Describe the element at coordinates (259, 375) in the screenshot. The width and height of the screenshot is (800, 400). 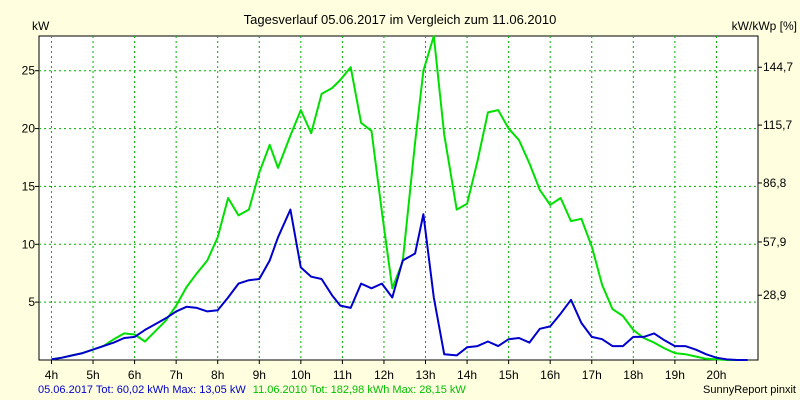
I see `x-tick-label: 9h` at that location.